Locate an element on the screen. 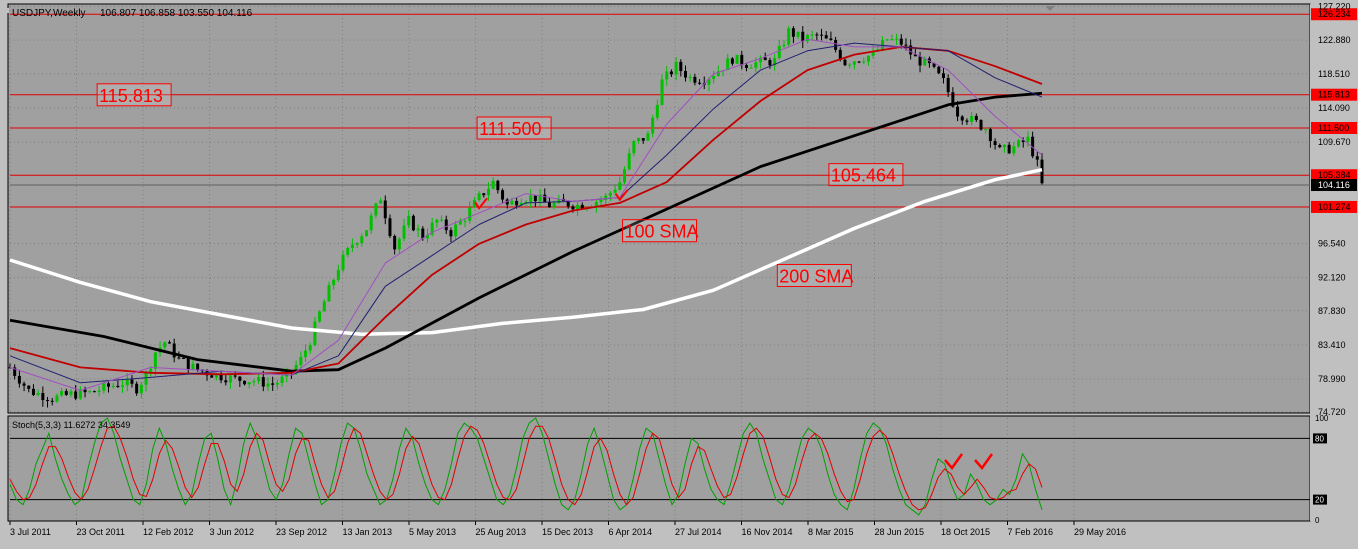  y-tick-label: 78.990 is located at coordinates (1332, 379).